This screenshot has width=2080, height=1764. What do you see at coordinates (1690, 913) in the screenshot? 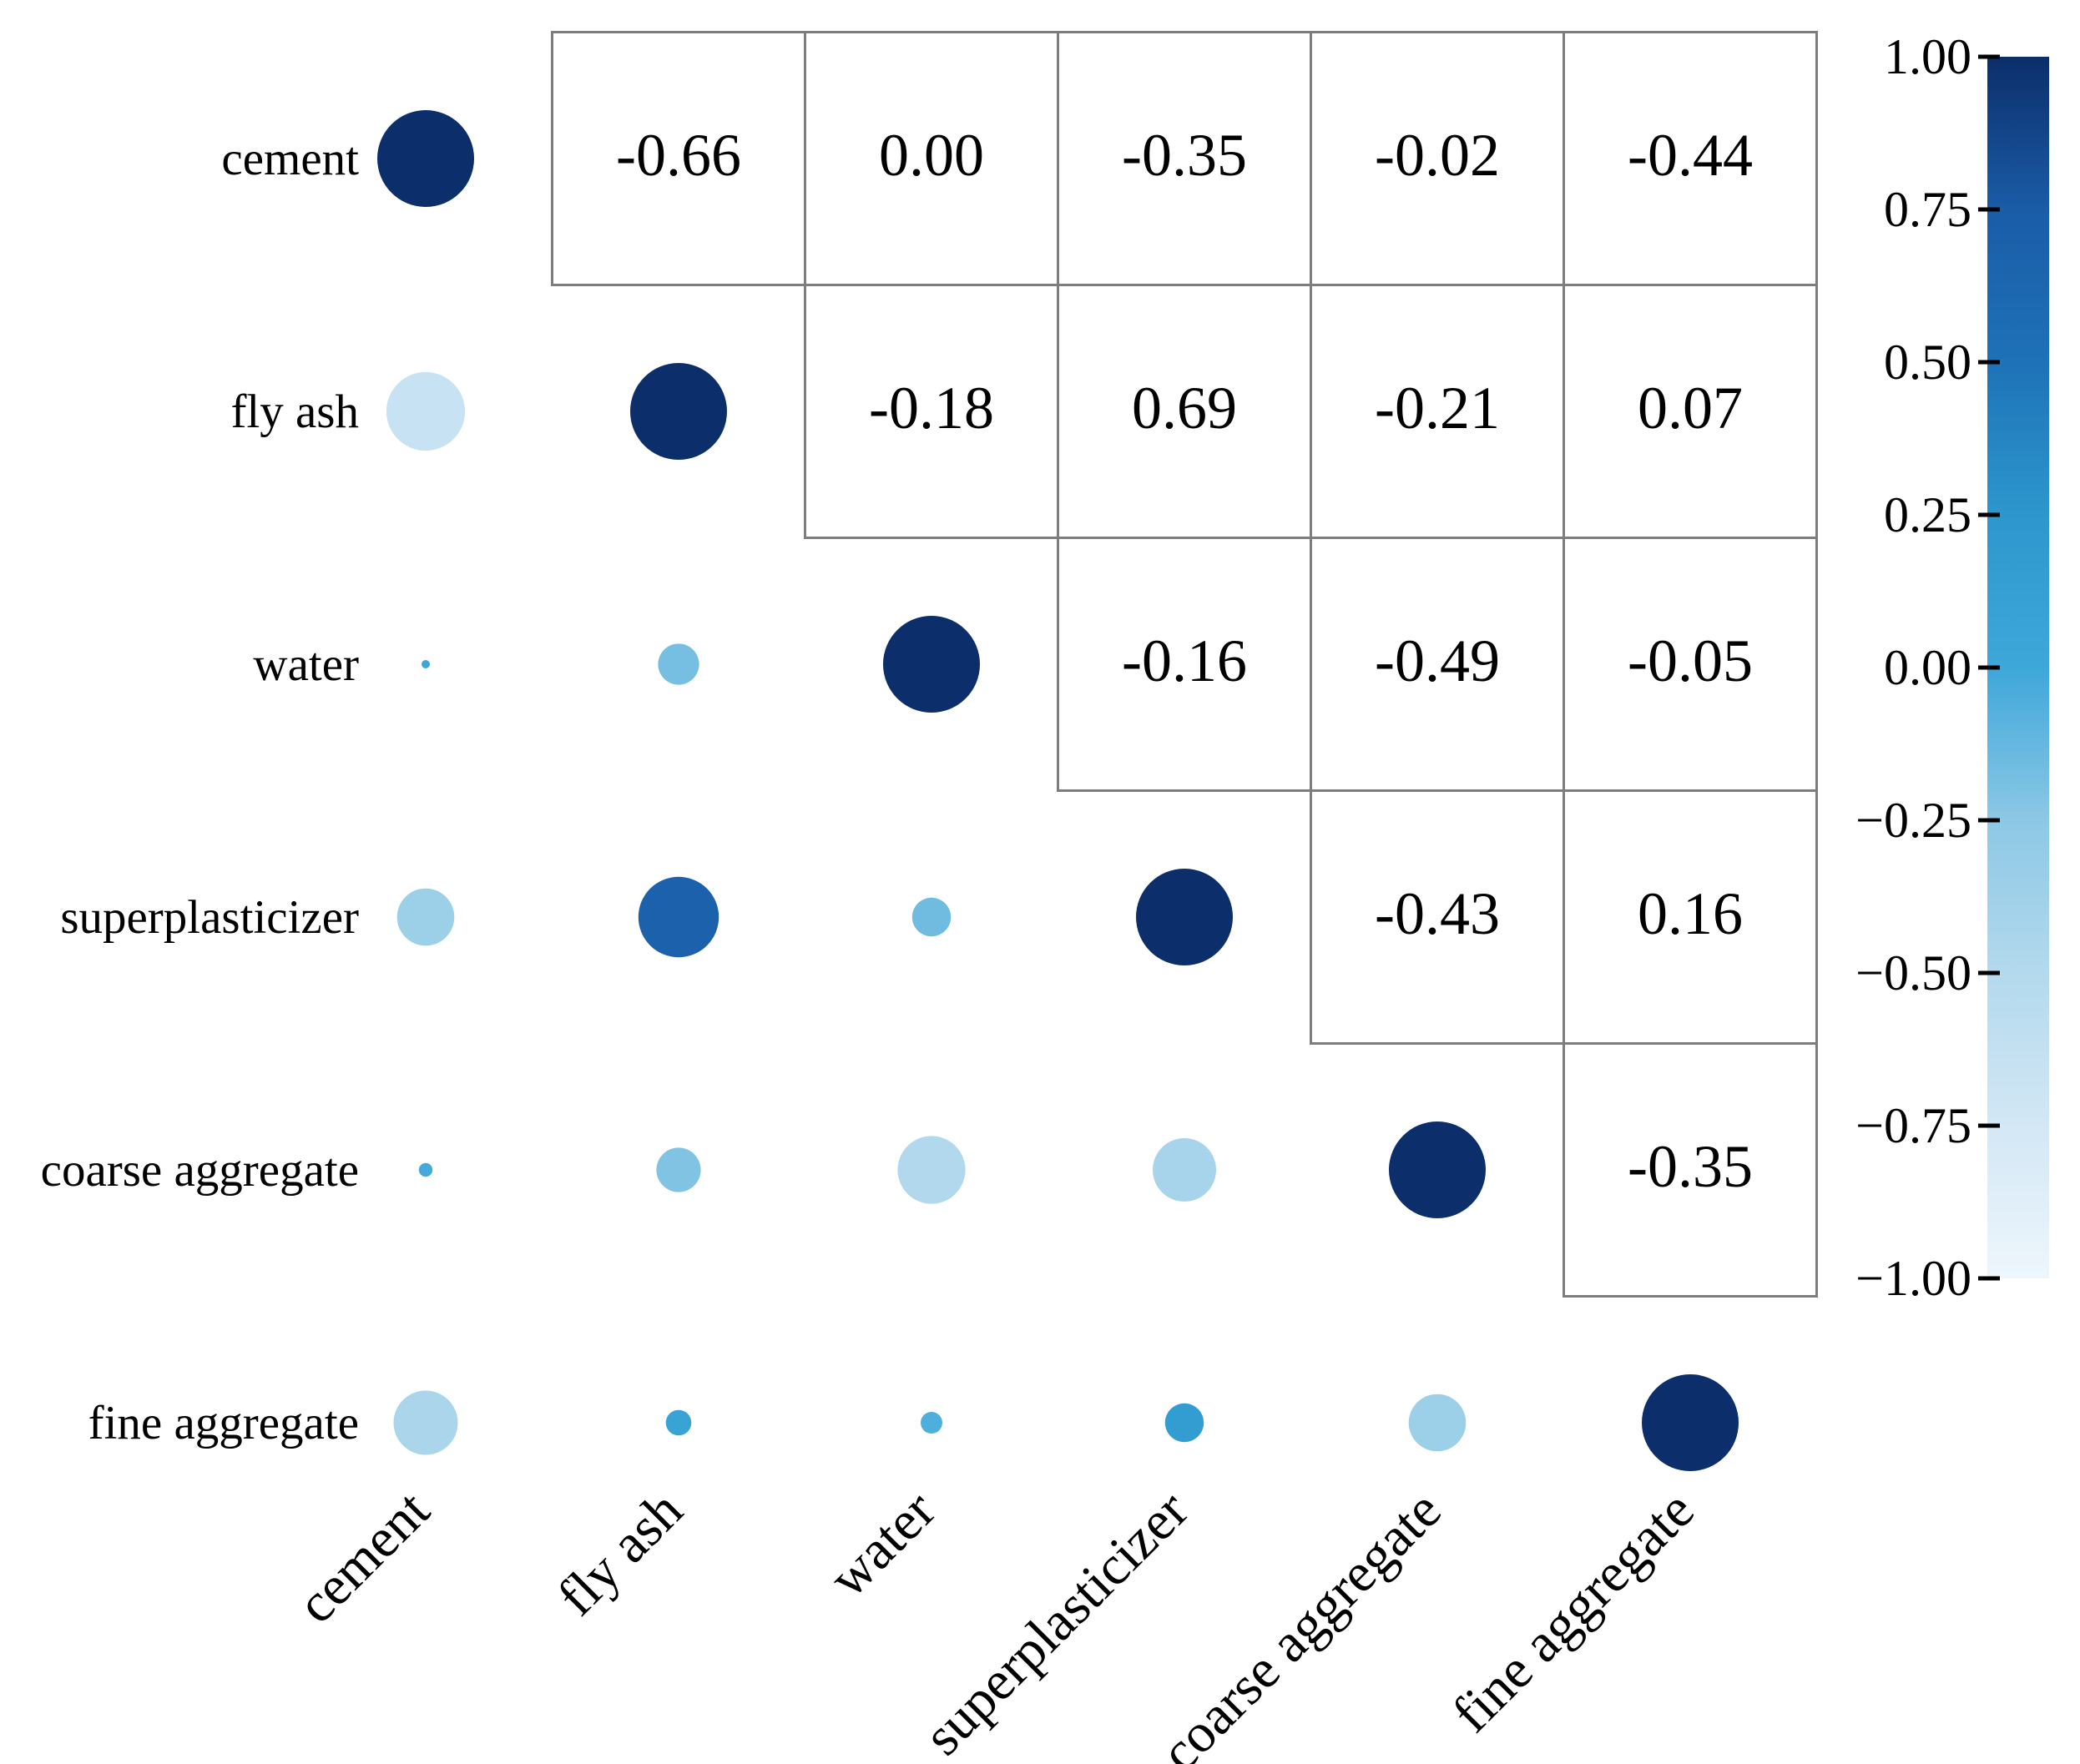
I see `correlation-value: 0.16` at bounding box center [1690, 913].